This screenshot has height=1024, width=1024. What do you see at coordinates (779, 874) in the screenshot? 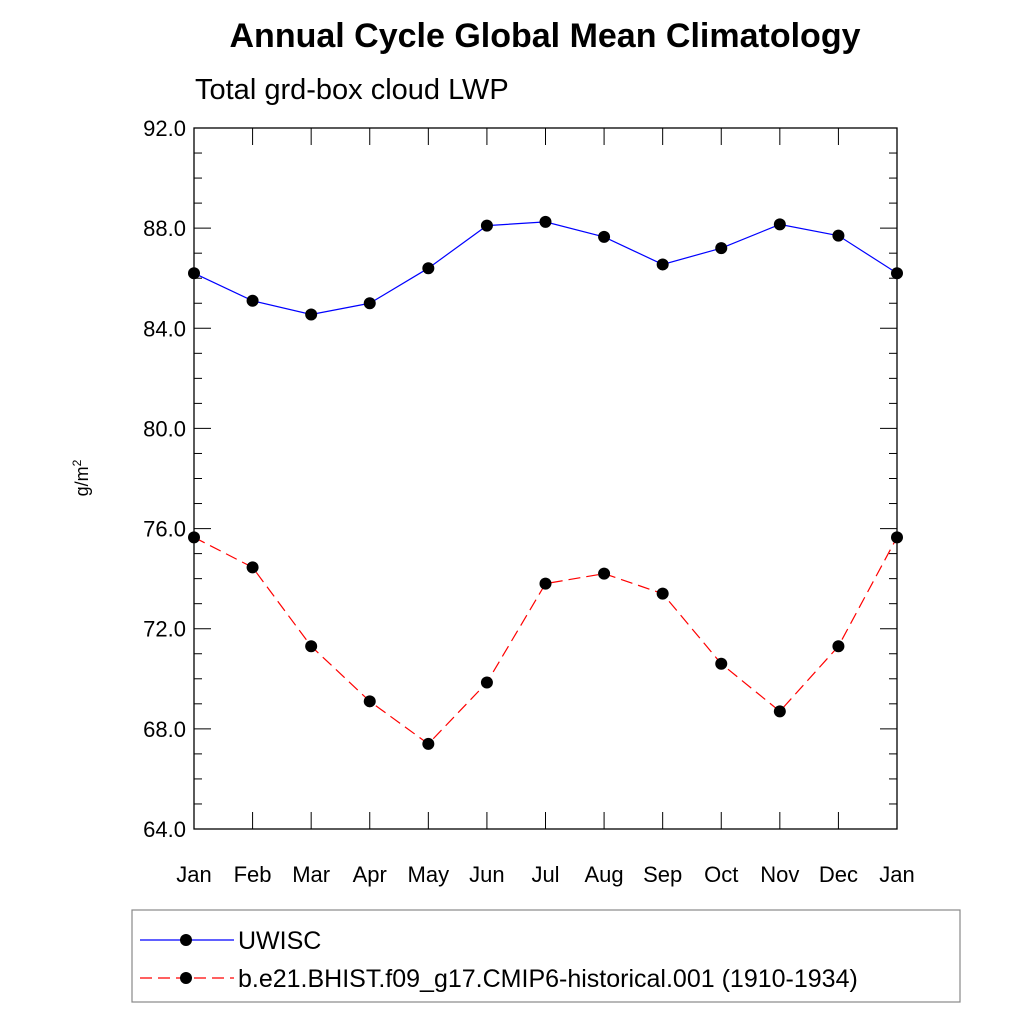
I see `x-tick-label: Nov` at bounding box center [779, 874].